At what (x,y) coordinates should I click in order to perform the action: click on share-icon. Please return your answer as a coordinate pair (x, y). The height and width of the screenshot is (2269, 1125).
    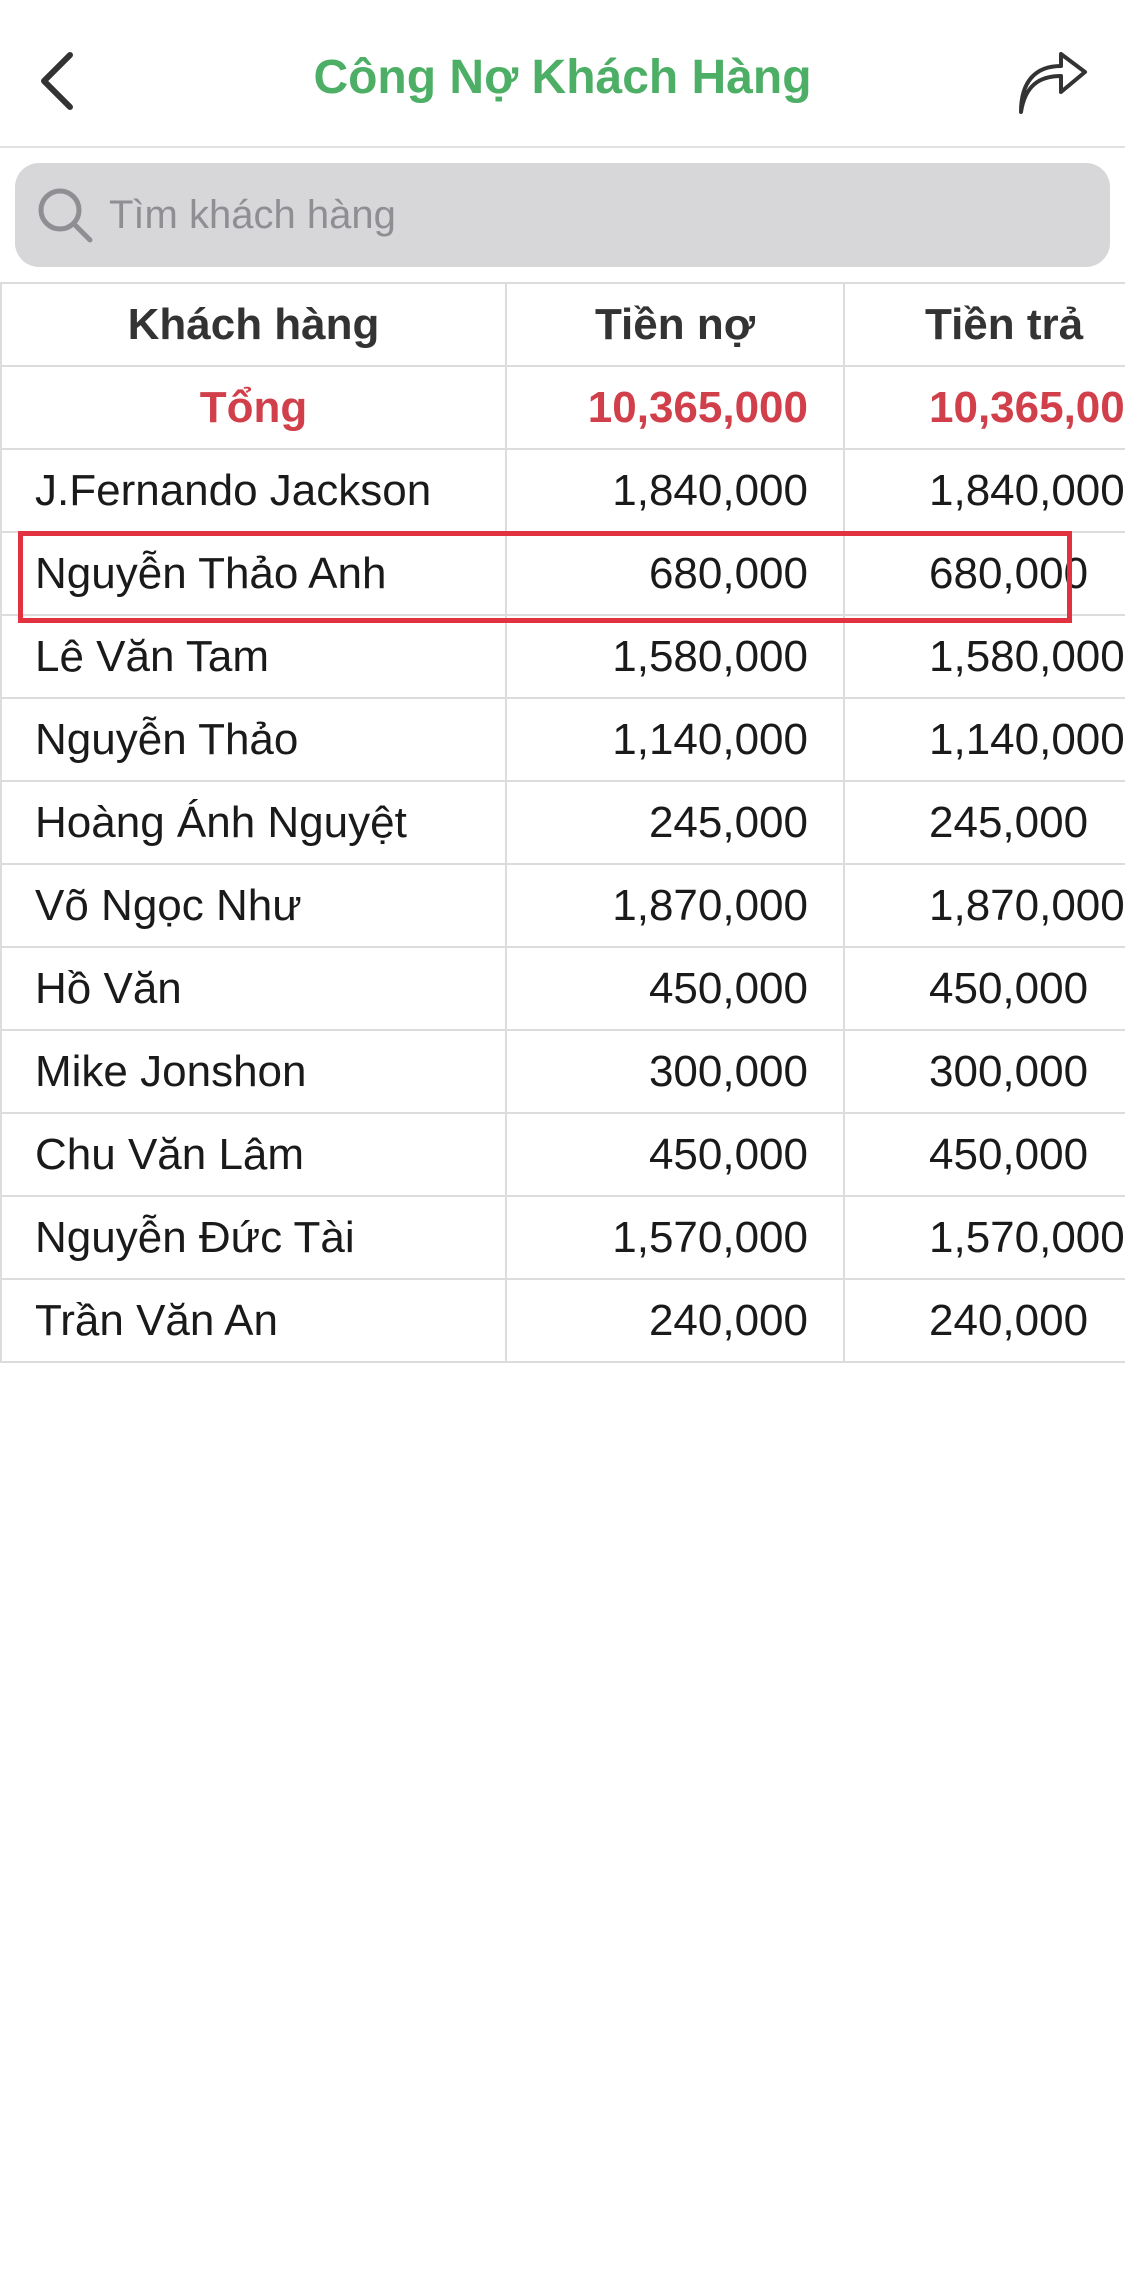
    Looking at the image, I should click on (1053, 83).